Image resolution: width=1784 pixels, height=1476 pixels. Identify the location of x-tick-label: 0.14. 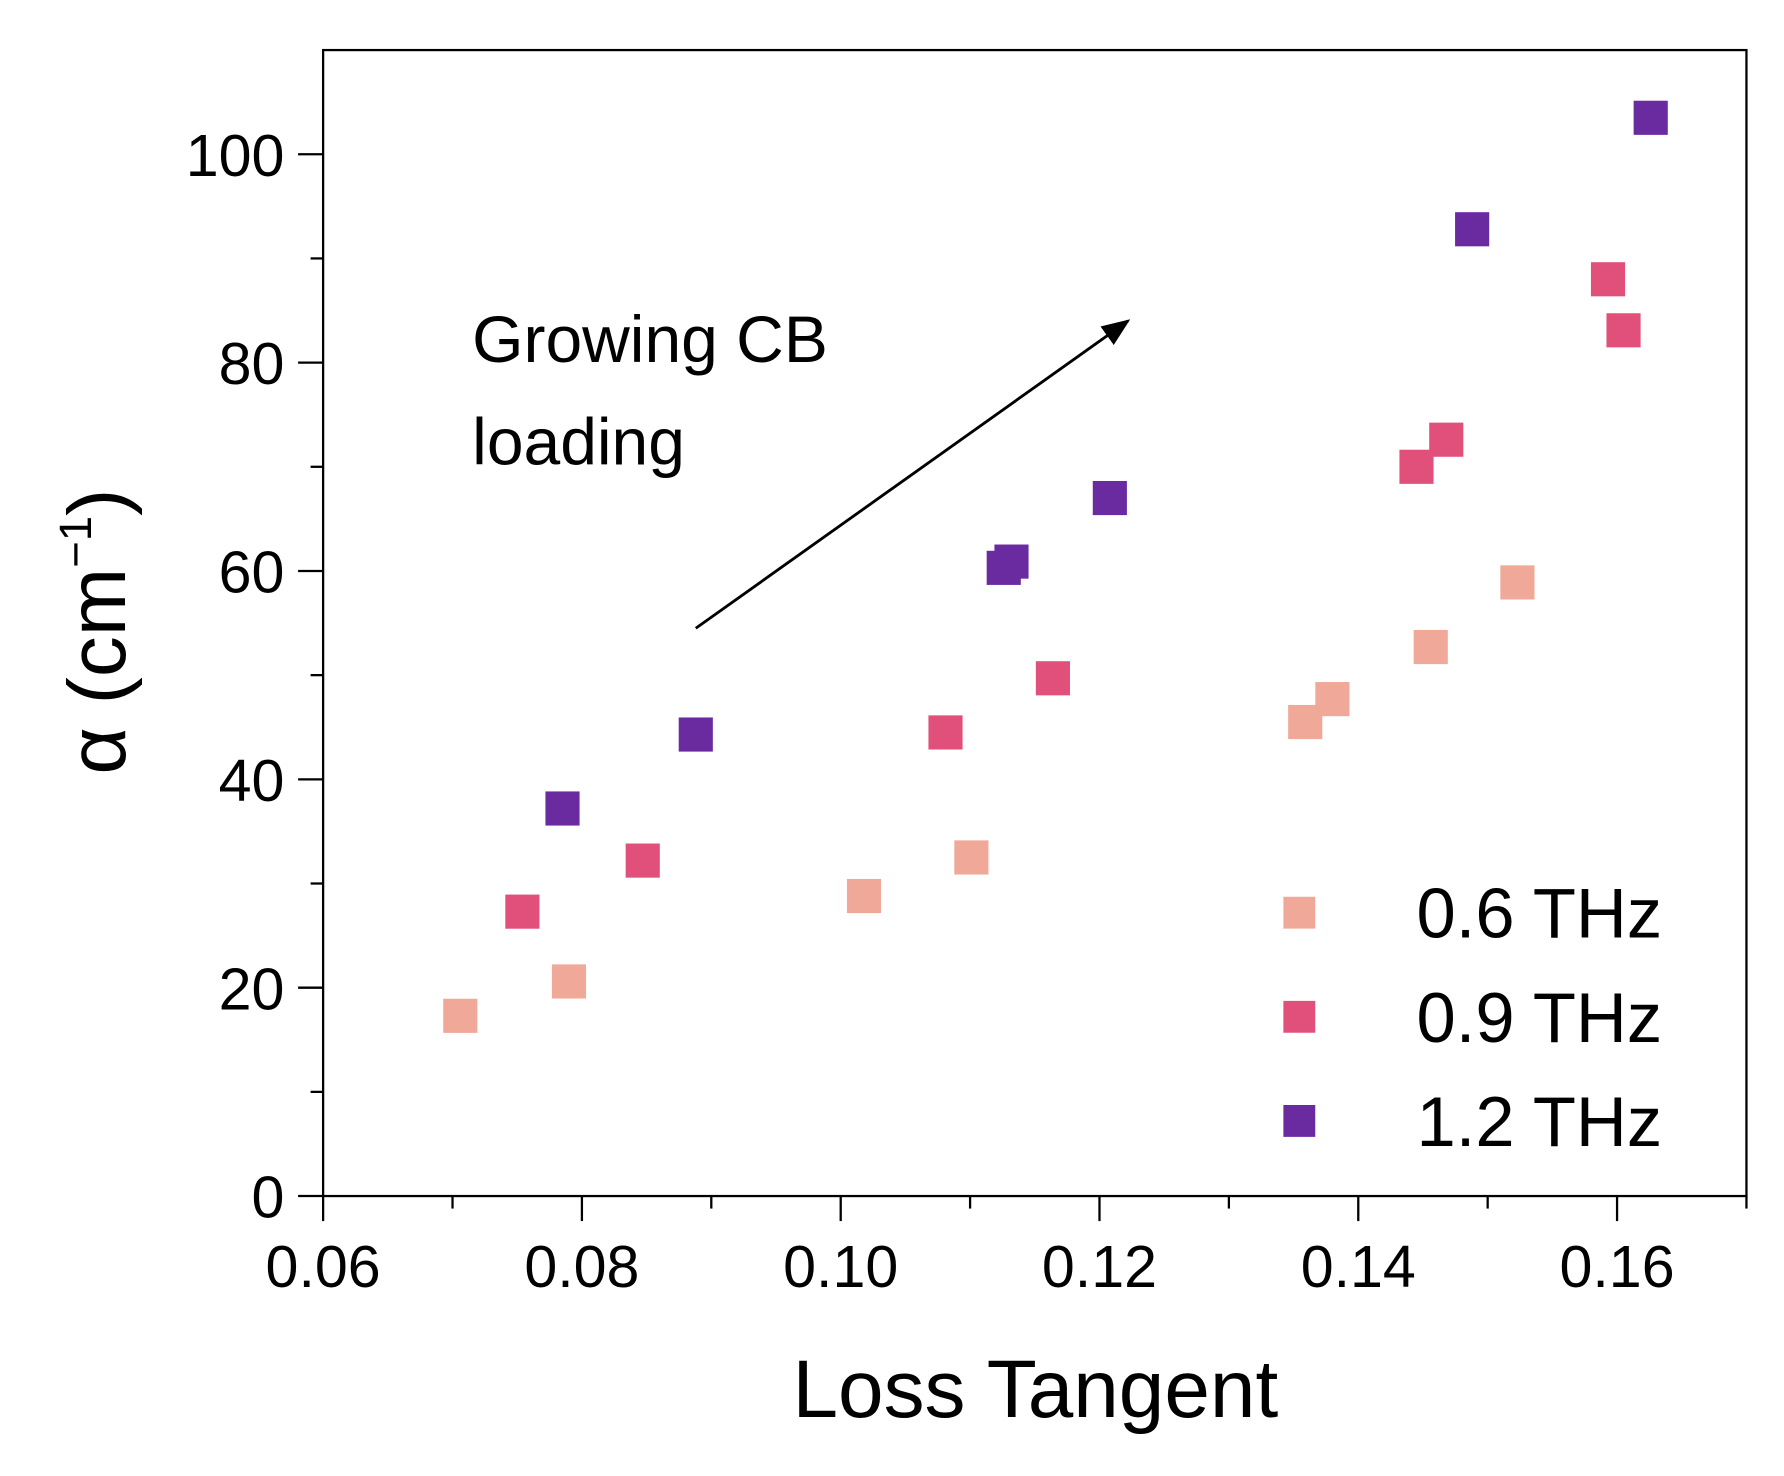
(1358, 1266).